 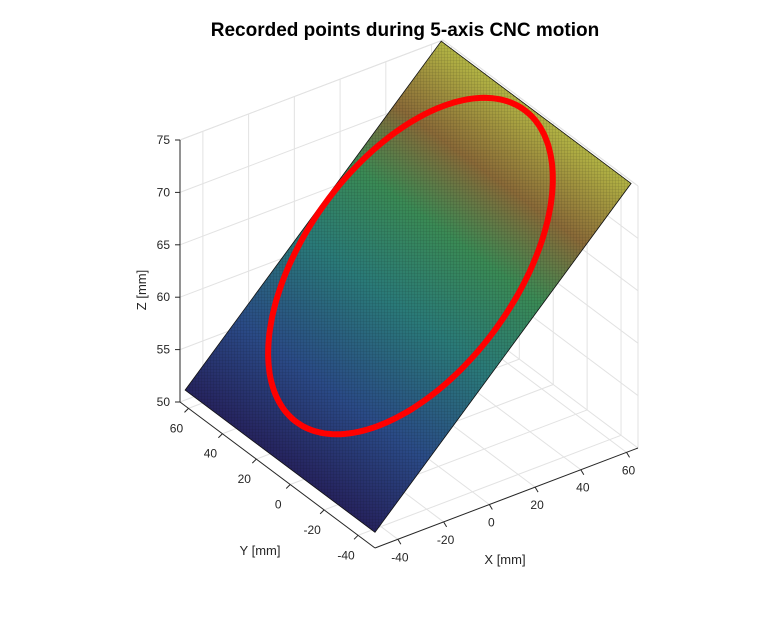 I want to click on y-tick-label: 40, so click(x=211, y=454).